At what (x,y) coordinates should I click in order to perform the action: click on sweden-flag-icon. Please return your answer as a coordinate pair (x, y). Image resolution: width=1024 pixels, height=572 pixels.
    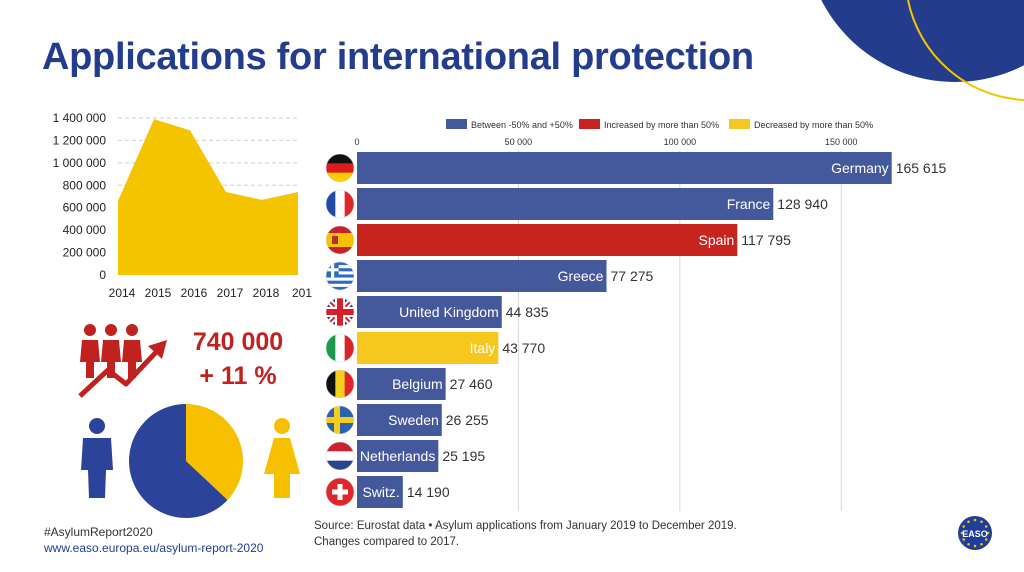
    Looking at the image, I should click on (340, 420).